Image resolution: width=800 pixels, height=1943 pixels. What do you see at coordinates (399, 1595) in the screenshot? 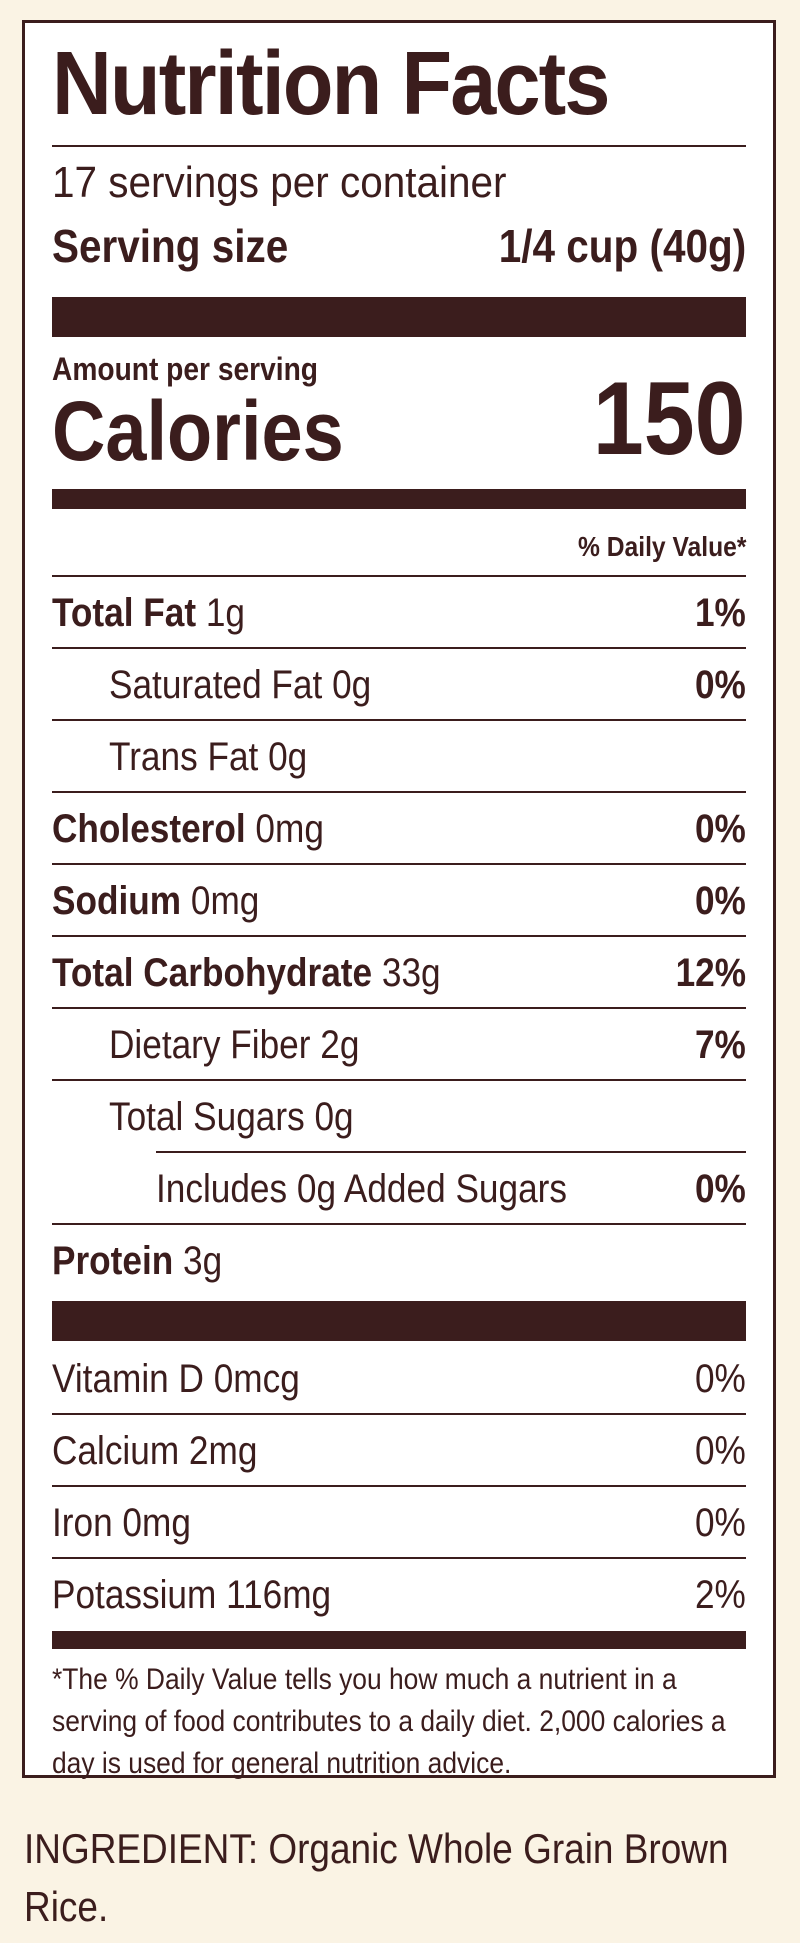
I see `vitamin-row-potassium: Potassium 116mg 2%` at bounding box center [399, 1595].